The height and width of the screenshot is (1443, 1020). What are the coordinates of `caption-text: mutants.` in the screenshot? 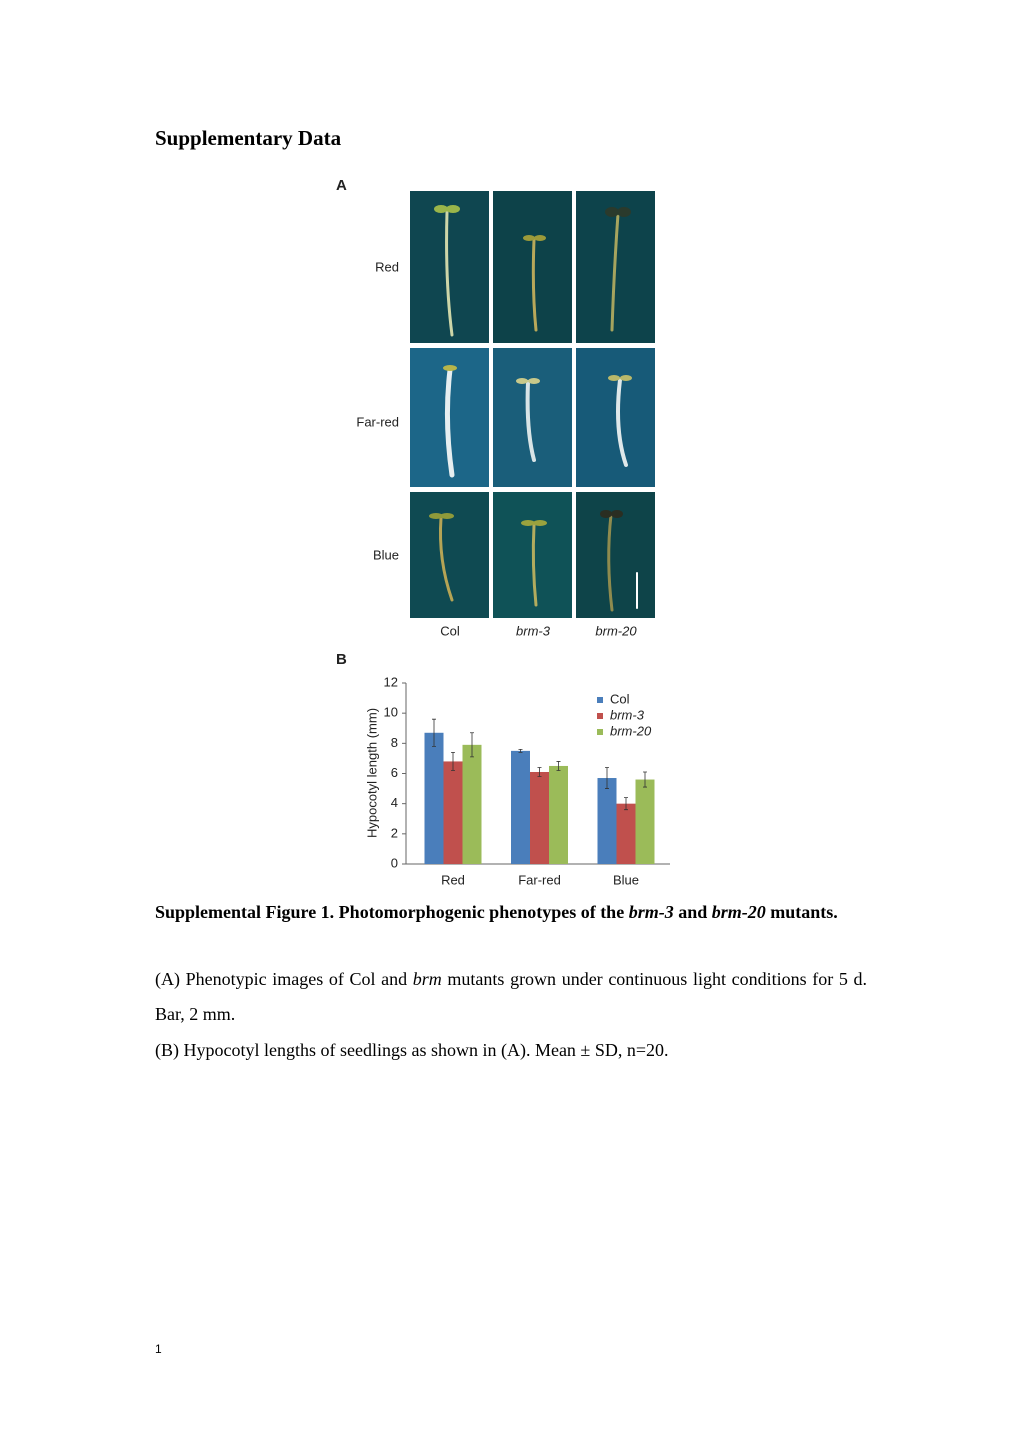 It's located at (801, 912).